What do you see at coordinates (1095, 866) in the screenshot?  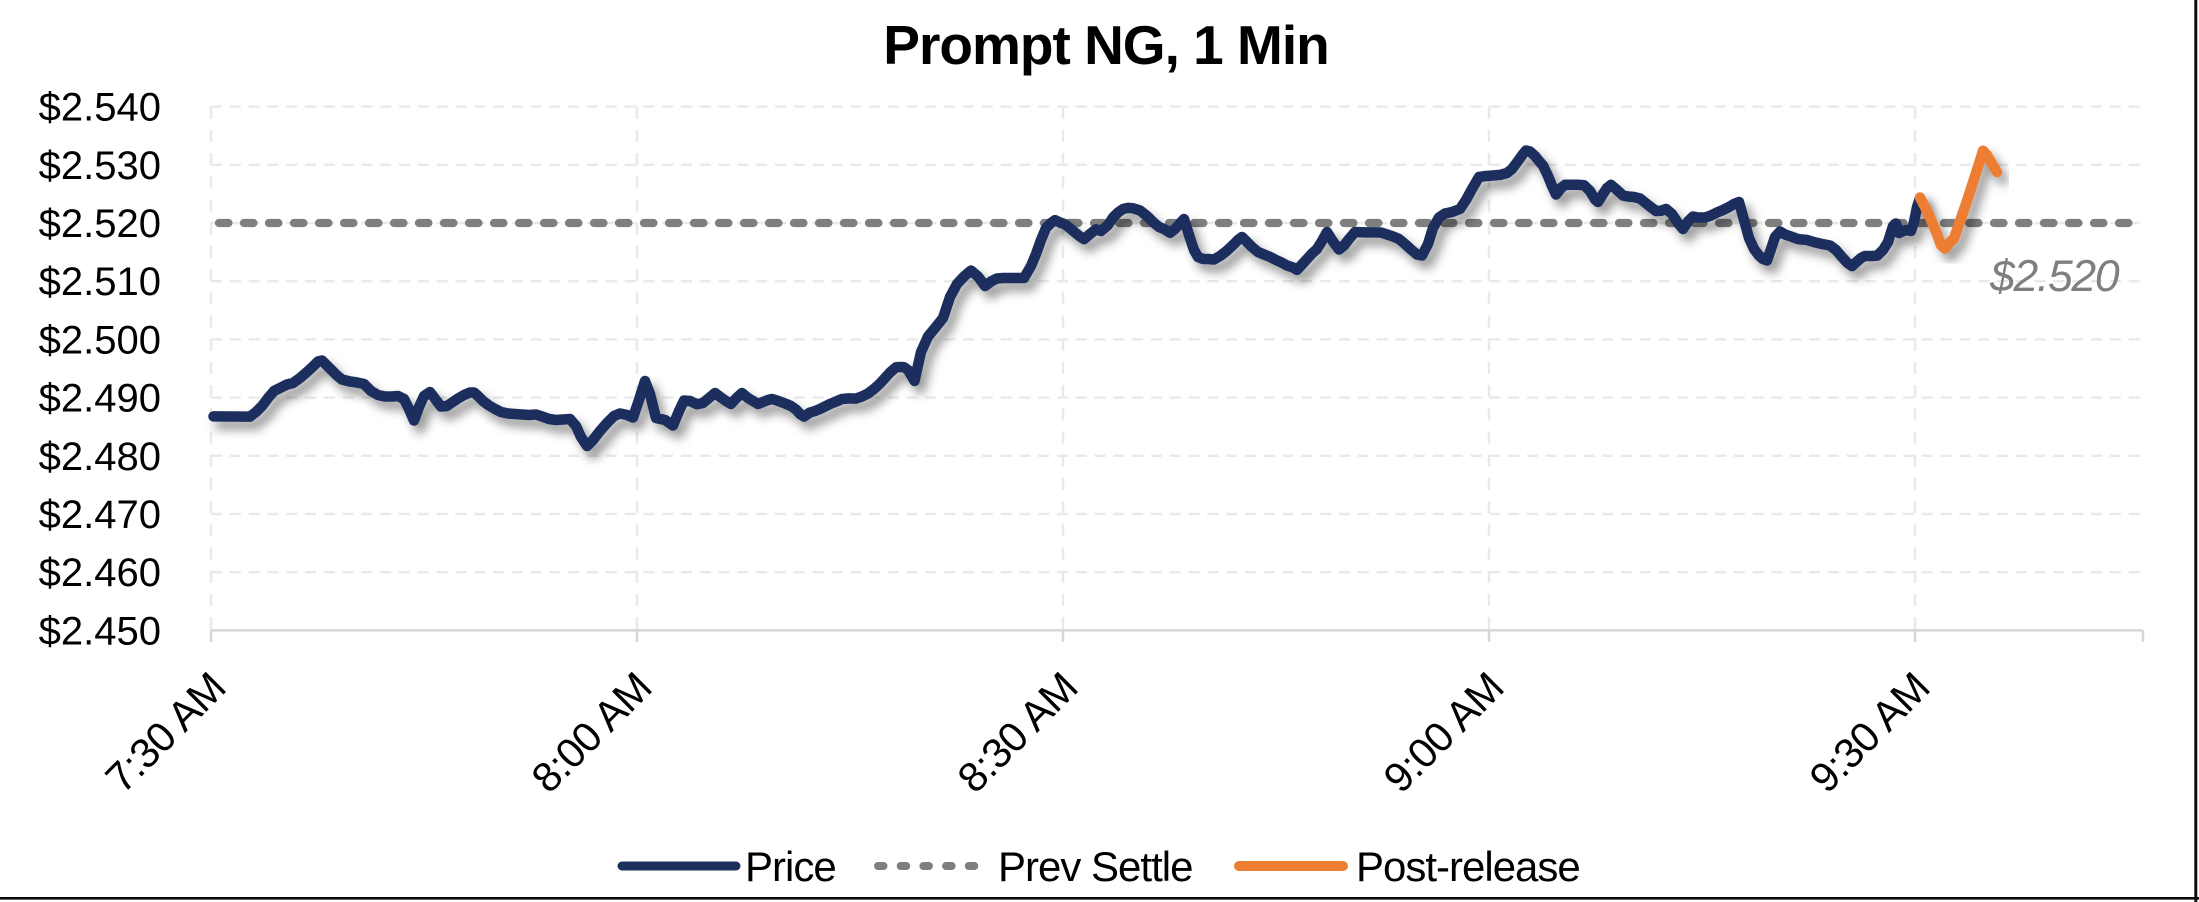 I see `svg-text: Prev Settle` at bounding box center [1095, 866].